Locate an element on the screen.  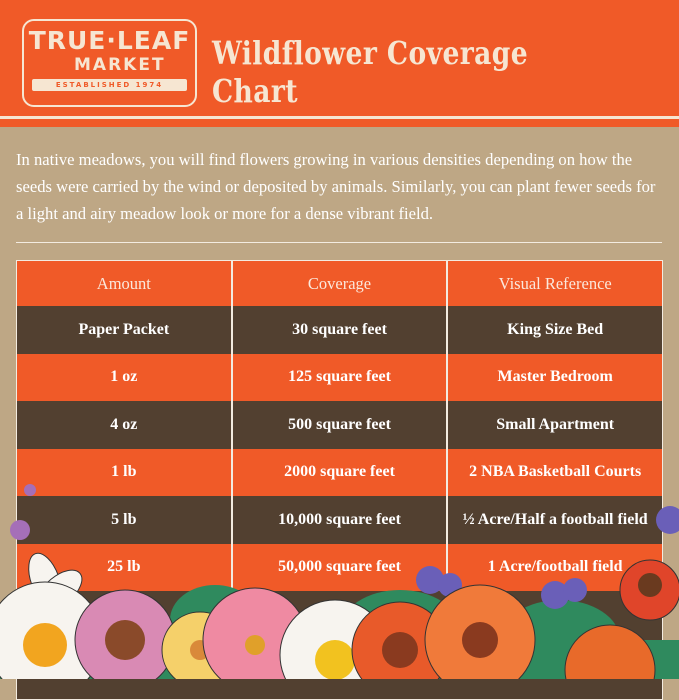
page-title: Wildflower Coverage Chart is located at coordinates (370, 72).